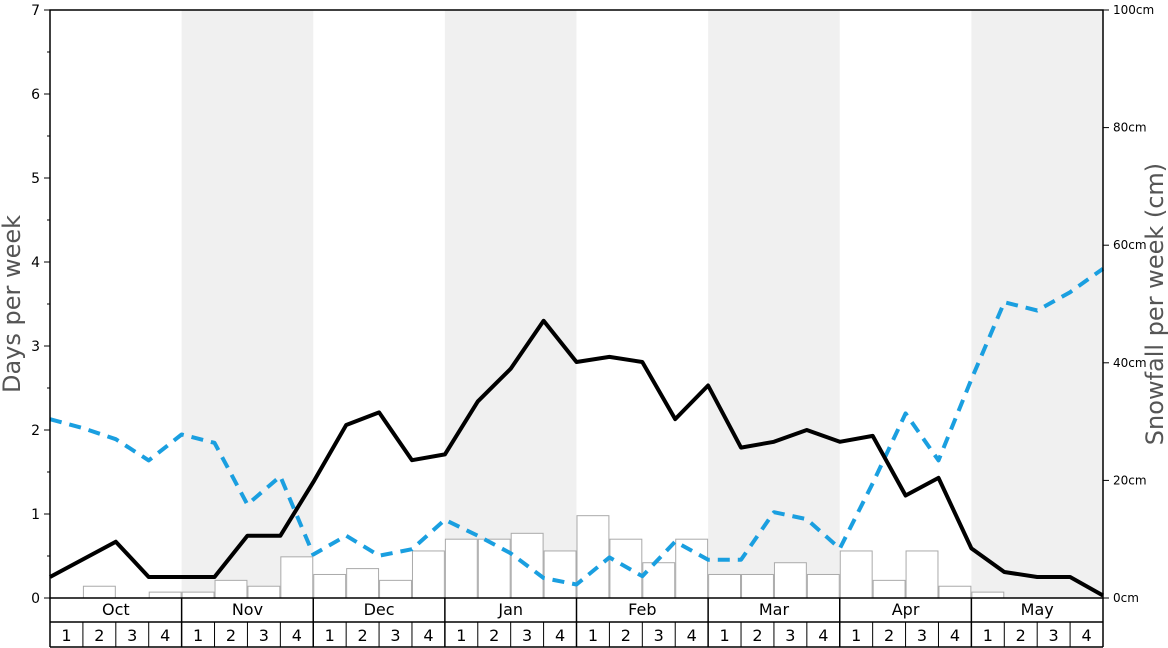  What do you see at coordinates (642, 609) in the screenshot?
I see `month-label-feb: Feb` at bounding box center [642, 609].